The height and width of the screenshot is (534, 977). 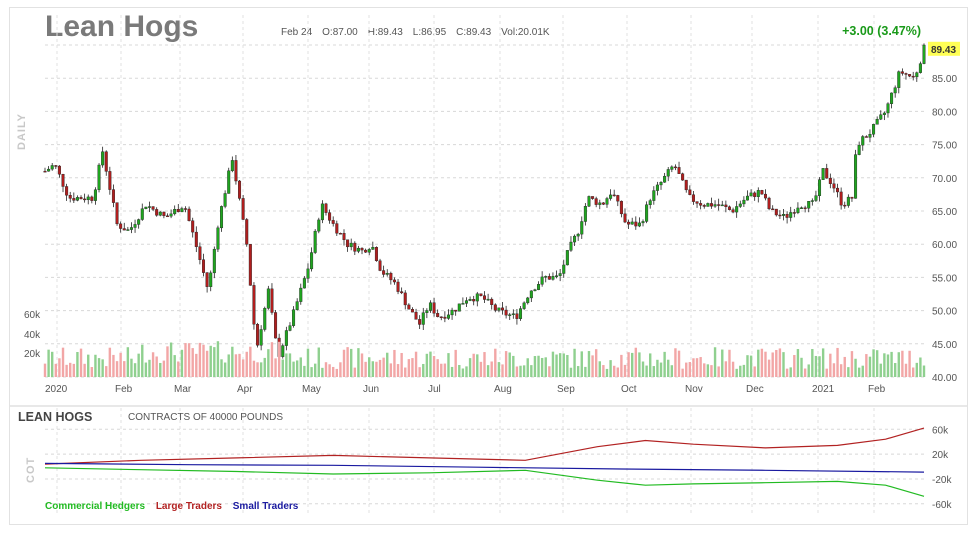 I want to click on ohlc-high: H:89.43, so click(x=385, y=32).